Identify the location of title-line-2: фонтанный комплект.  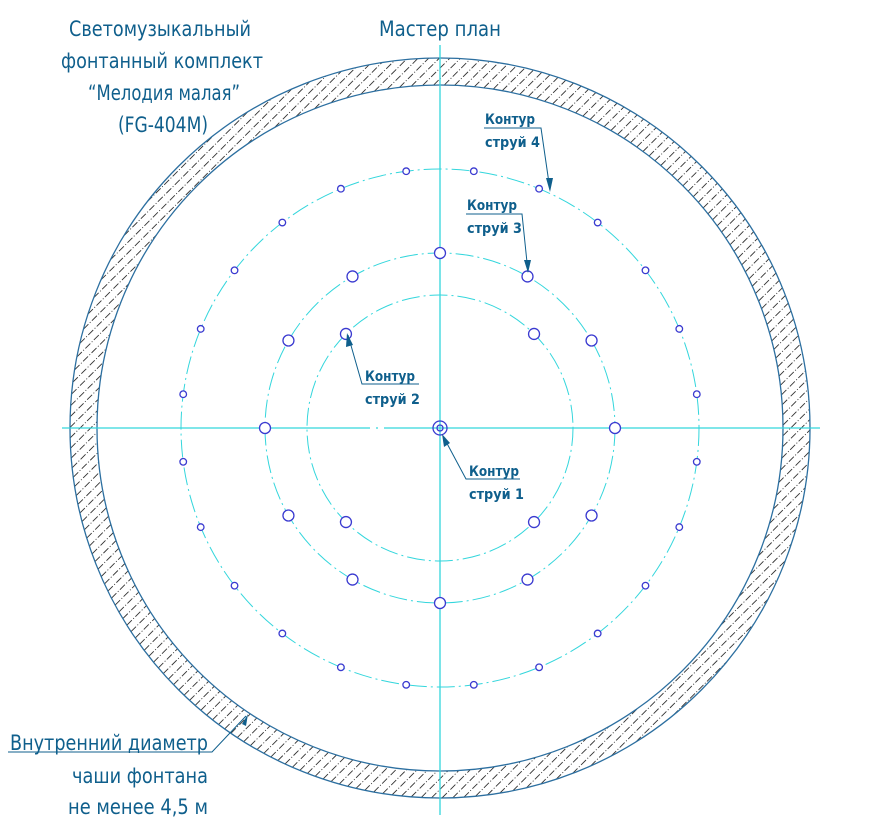
(162, 61).